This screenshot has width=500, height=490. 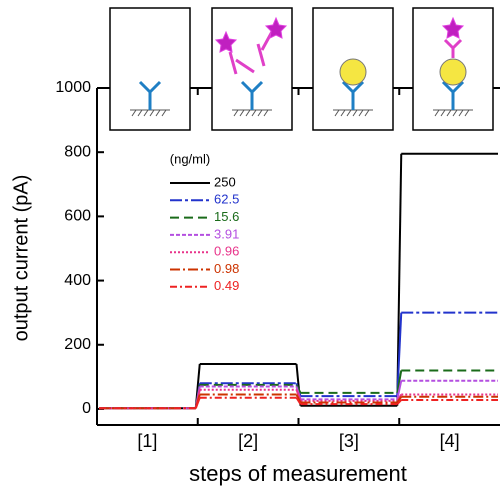 I want to click on legend-label: 0.98, so click(x=226, y=268).